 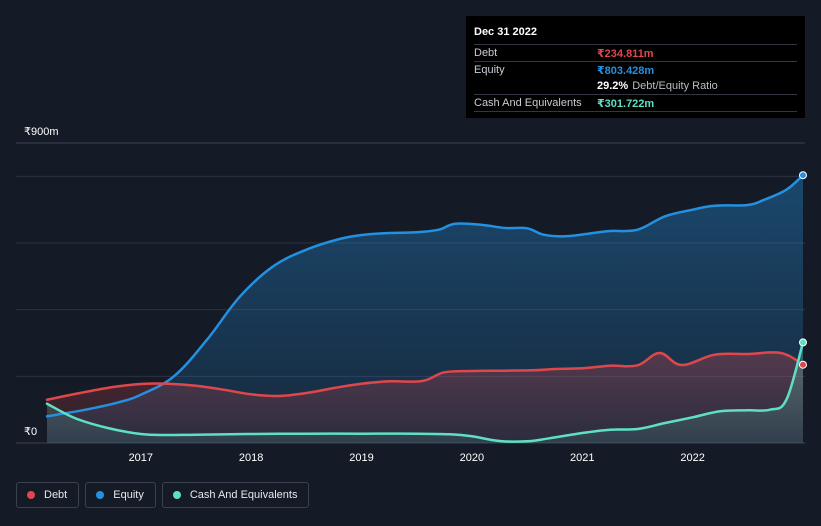 What do you see at coordinates (56, 495) in the screenshot?
I see `legend-label-debt: Debt` at bounding box center [56, 495].